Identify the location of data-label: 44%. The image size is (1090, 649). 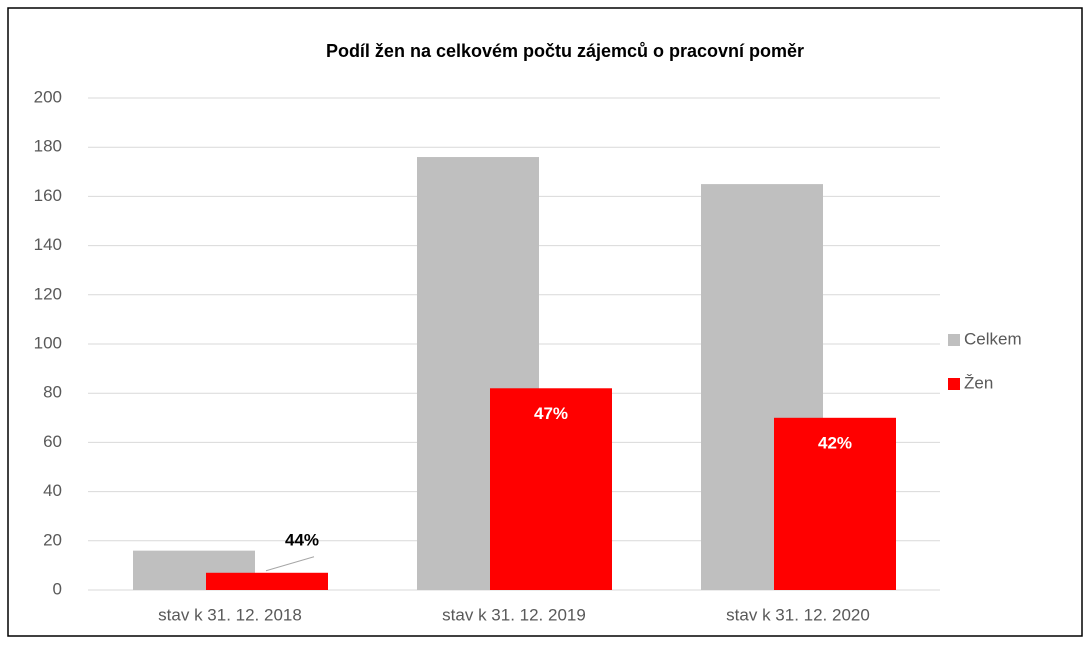
(302, 539).